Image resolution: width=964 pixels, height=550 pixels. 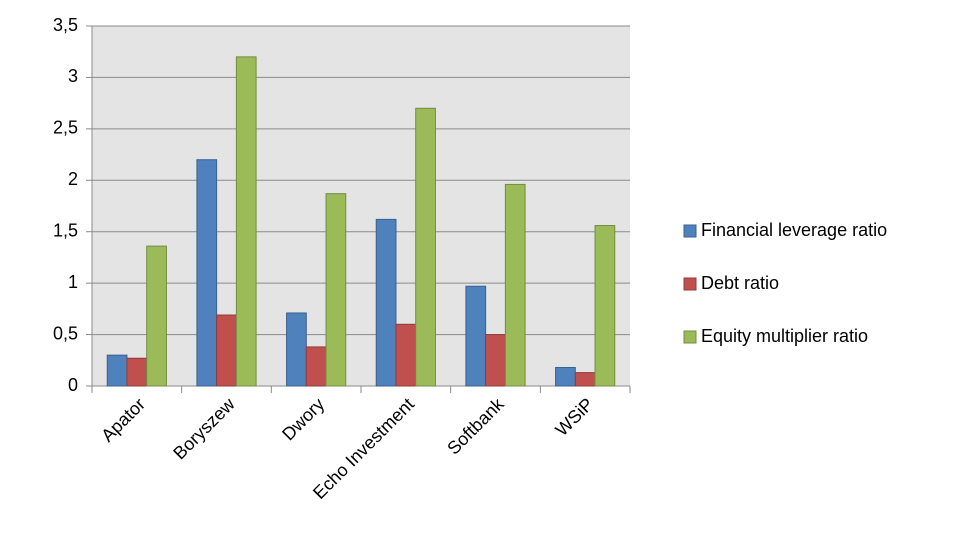 I want to click on x-tick-label: Softbank, so click(x=475, y=425).